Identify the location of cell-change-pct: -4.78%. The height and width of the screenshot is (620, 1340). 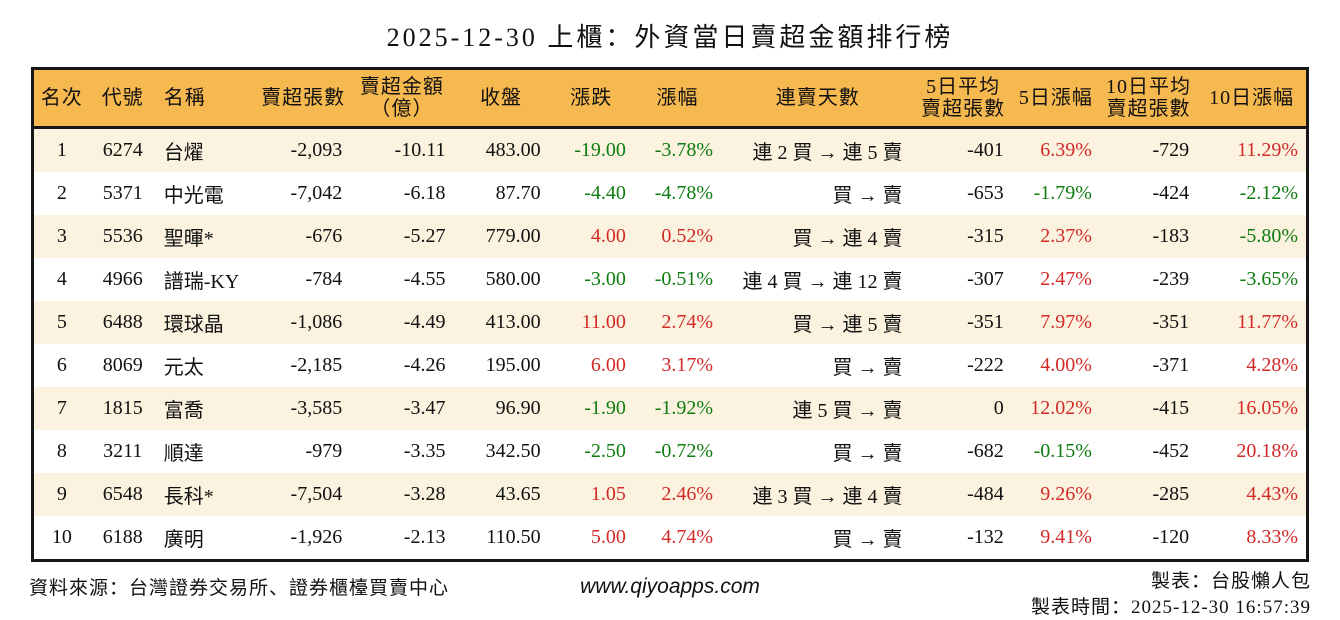
(684, 193).